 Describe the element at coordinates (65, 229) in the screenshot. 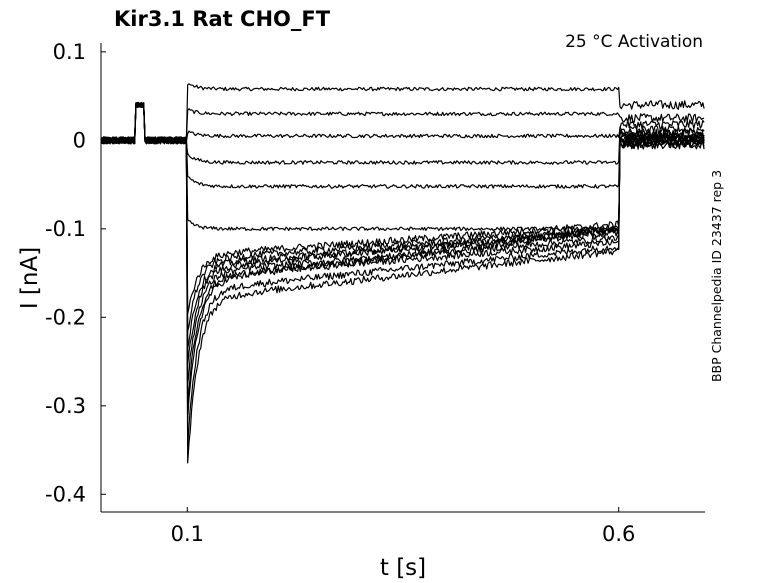

I see `y-tick-label: -0.1` at that location.